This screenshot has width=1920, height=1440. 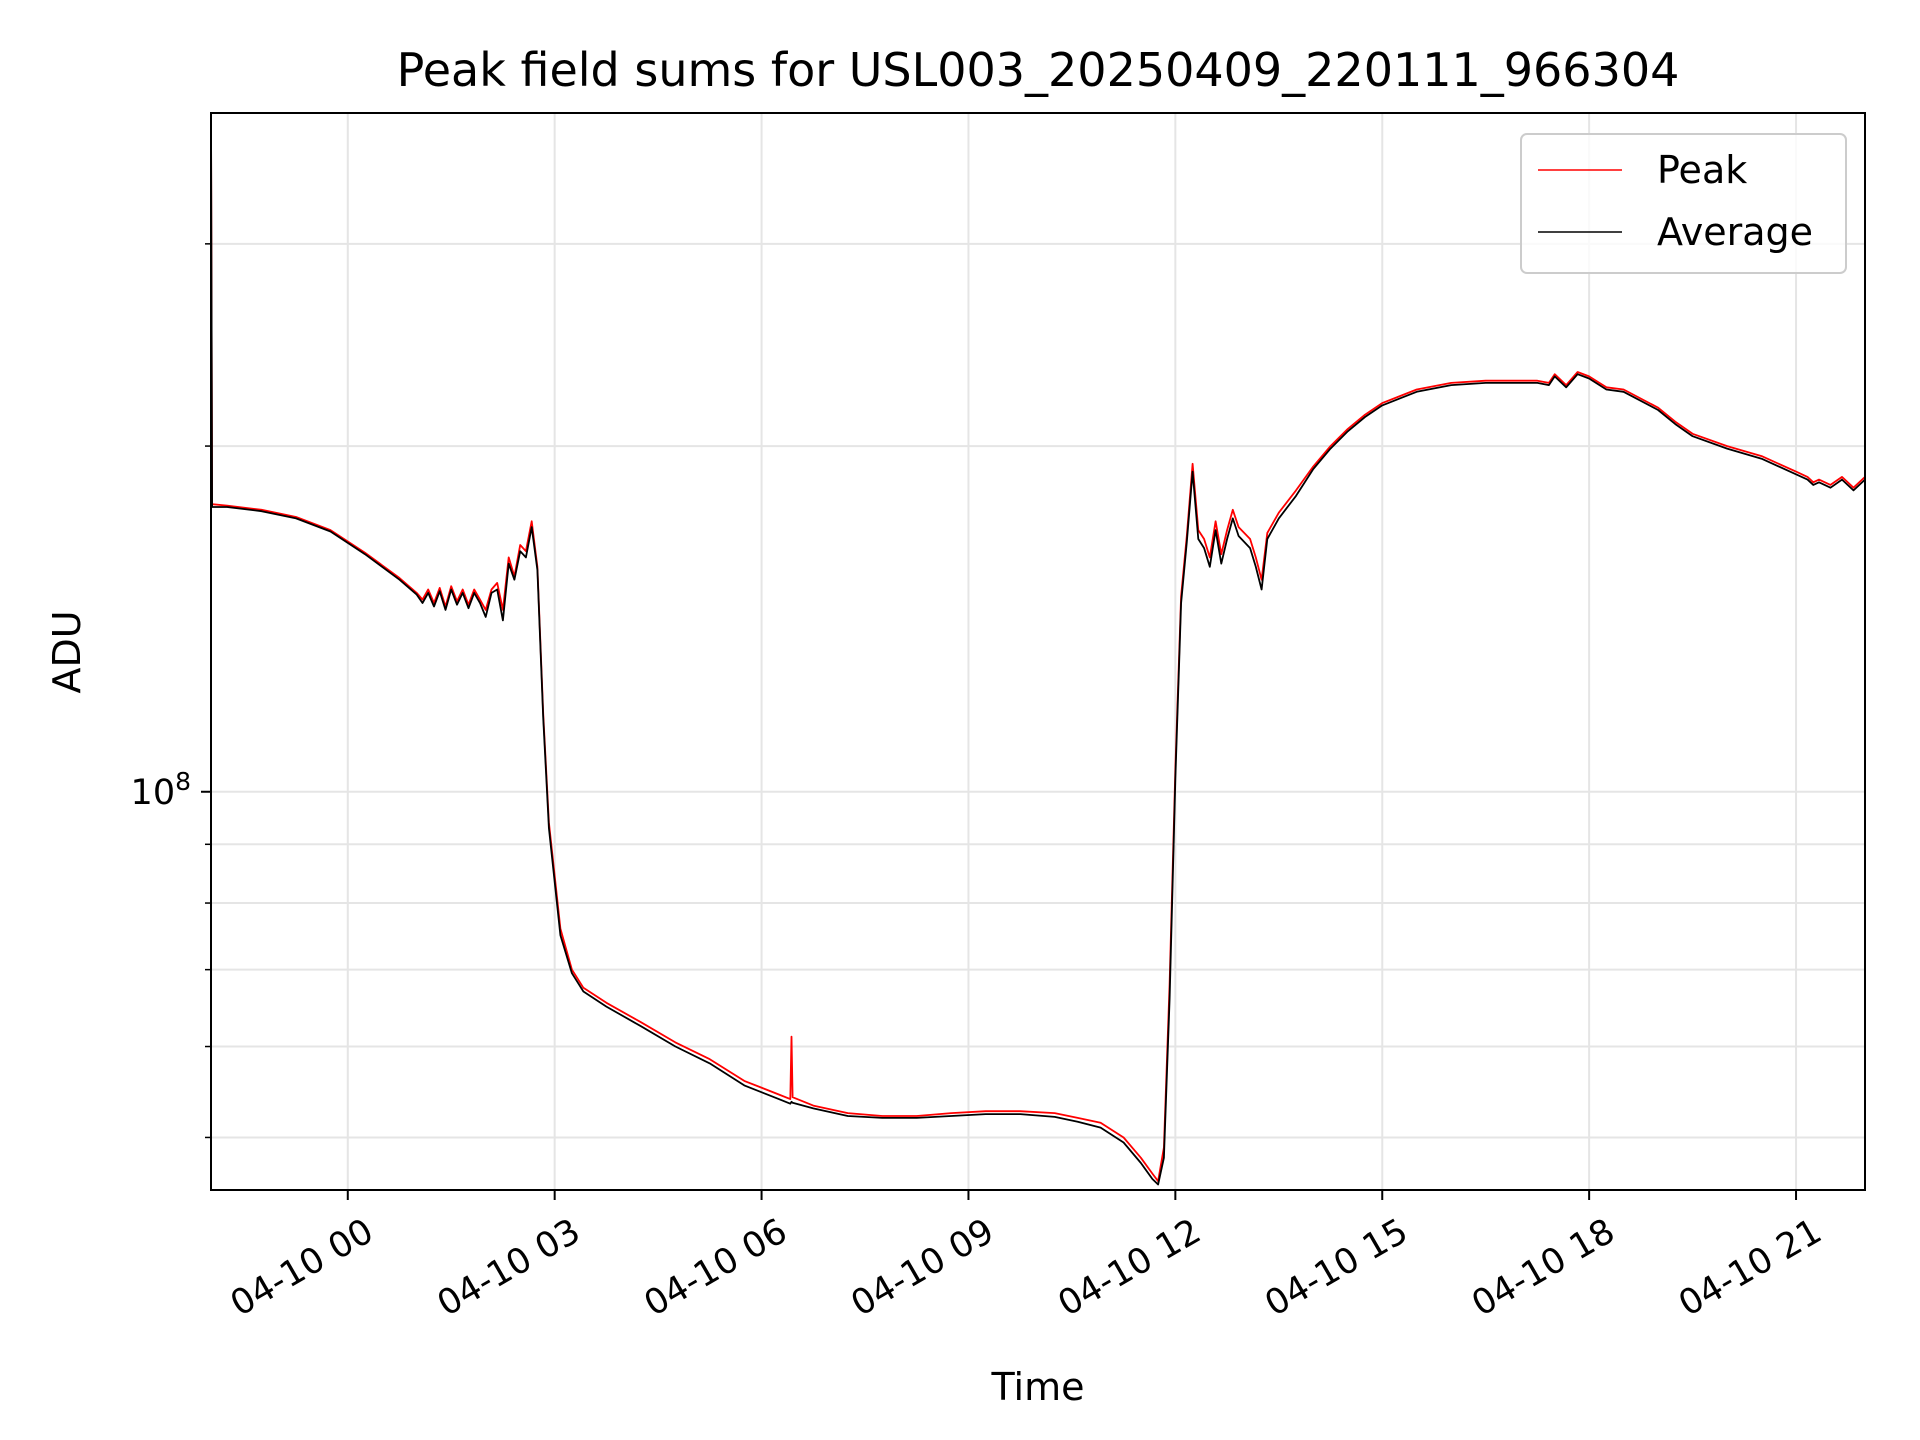 I want to click on legend-box, so click(x=1683, y=203).